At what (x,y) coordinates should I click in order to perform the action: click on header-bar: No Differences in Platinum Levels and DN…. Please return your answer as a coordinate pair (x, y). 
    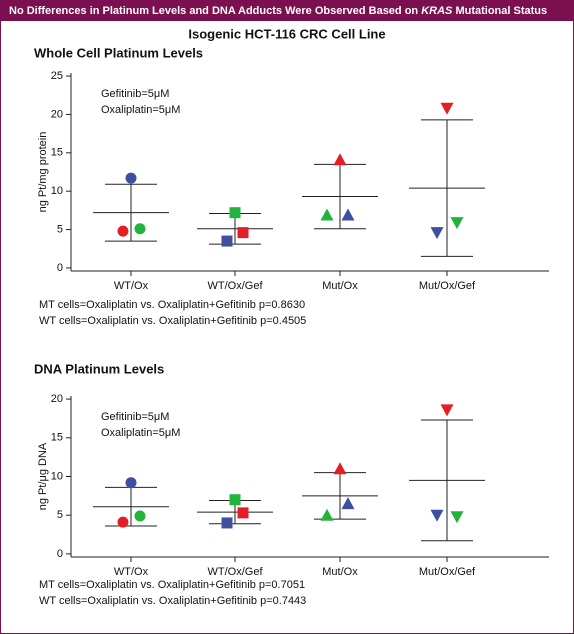
    Looking at the image, I should click on (287, 11).